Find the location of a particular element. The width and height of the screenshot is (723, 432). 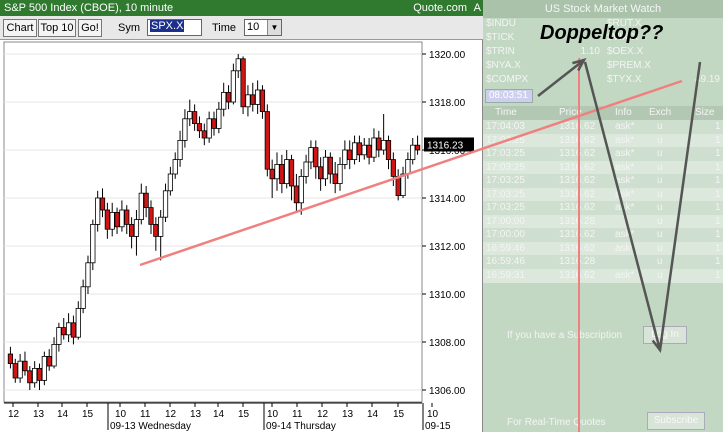

time-select-value: 10 is located at coordinates (253, 27).